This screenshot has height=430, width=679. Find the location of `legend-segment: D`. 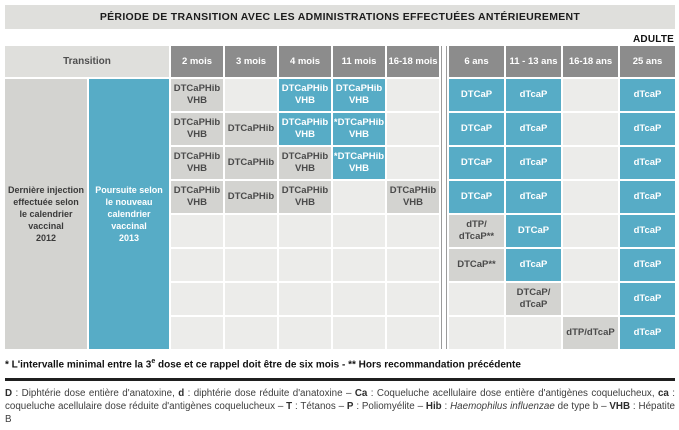

legend-segment: D is located at coordinates (9, 394).